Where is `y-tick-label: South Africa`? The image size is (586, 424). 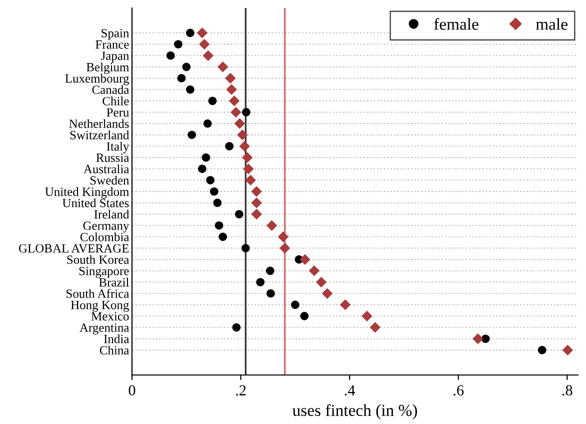 y-tick-label: South Africa is located at coordinates (98, 293).